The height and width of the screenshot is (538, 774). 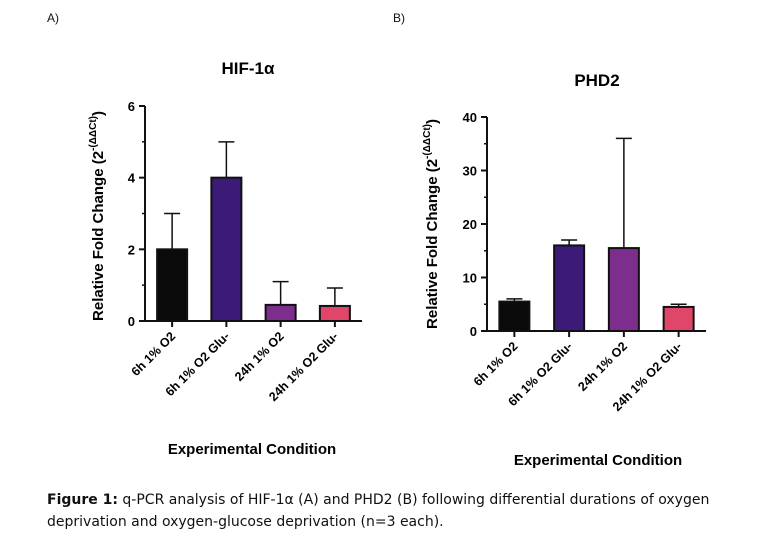 What do you see at coordinates (470, 224) in the screenshot?
I see `y-tick-label: 20` at bounding box center [470, 224].